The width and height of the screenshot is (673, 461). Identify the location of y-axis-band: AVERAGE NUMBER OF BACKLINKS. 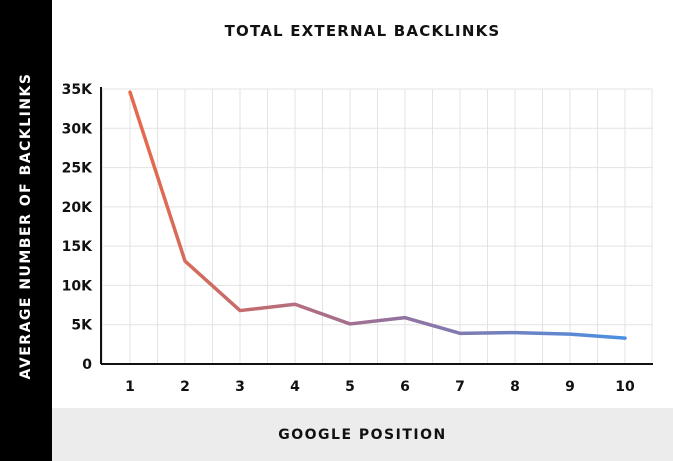
(26, 230).